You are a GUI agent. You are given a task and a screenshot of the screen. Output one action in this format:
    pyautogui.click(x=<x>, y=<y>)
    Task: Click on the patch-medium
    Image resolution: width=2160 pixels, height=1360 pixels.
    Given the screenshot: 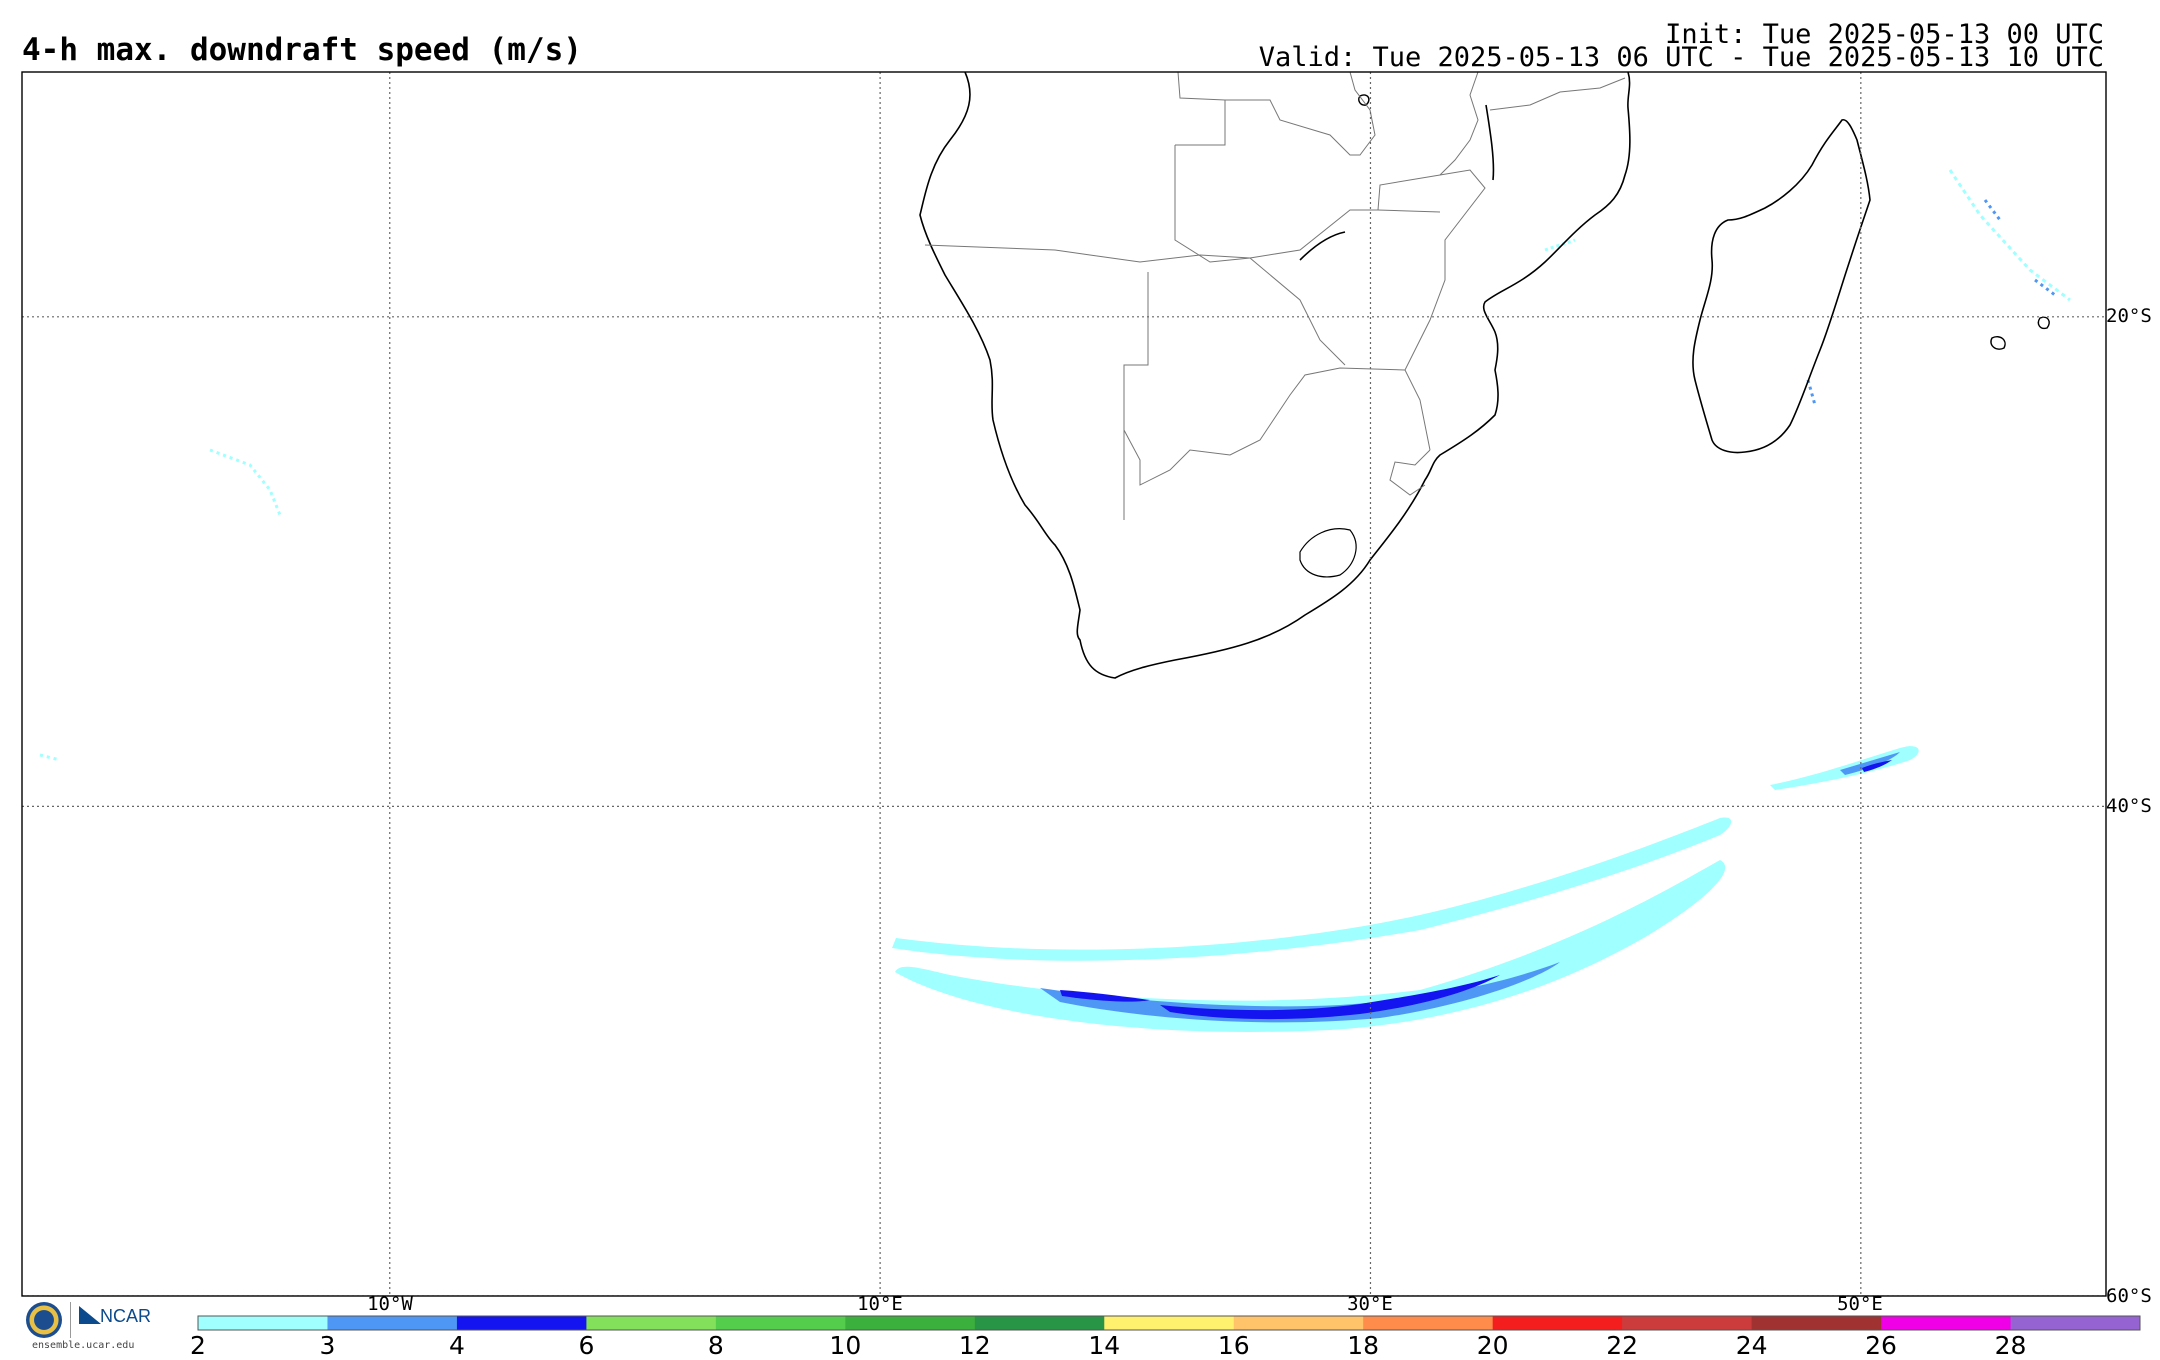 What is the action you would take?
    pyautogui.click(x=1870, y=763)
    